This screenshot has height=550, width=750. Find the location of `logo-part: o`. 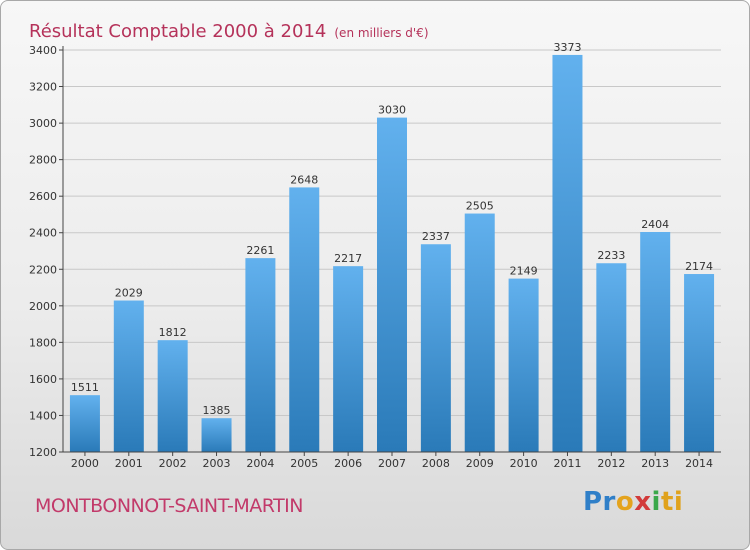

logo-part: o is located at coordinates (625, 502).